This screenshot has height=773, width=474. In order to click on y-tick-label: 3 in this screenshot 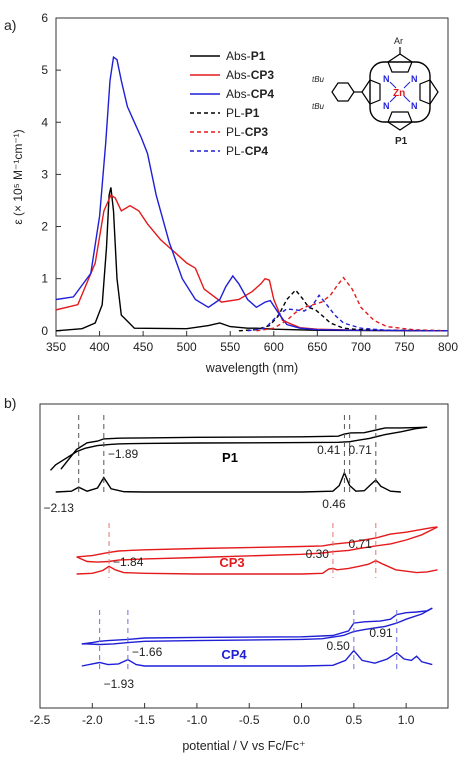, I will do `click(44, 174)`.